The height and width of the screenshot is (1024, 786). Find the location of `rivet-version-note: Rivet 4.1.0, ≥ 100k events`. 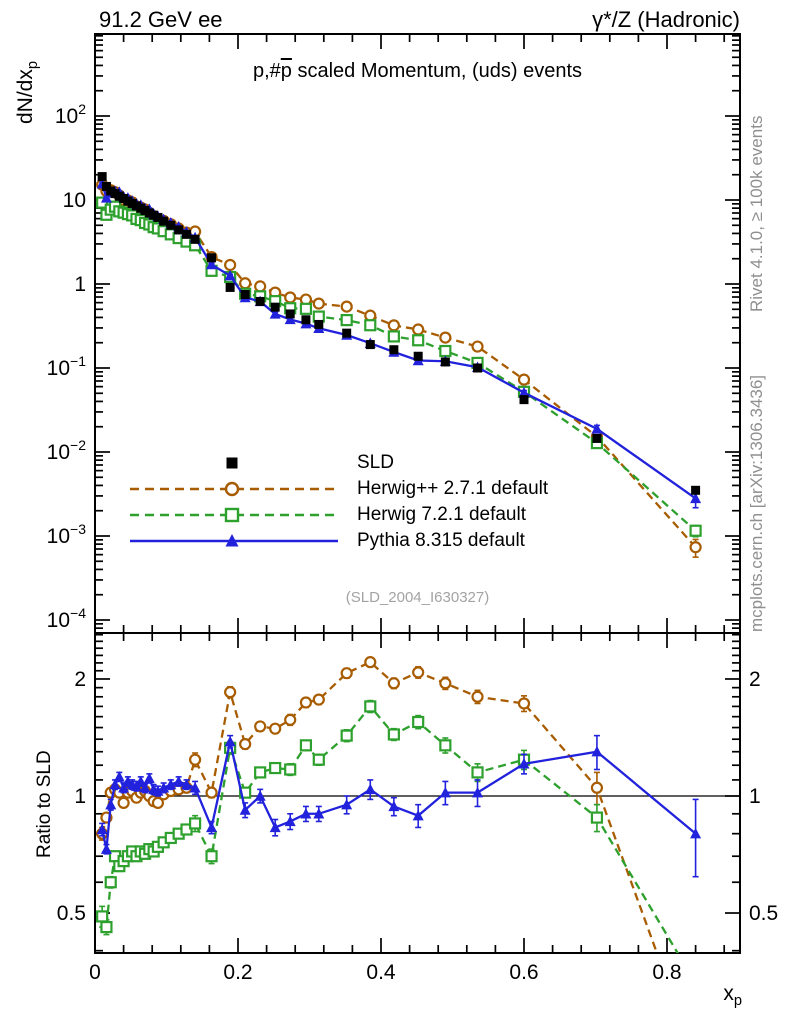

rivet-version-note: Rivet 4.1.0, ≥ 100k events is located at coordinates (756, 213).